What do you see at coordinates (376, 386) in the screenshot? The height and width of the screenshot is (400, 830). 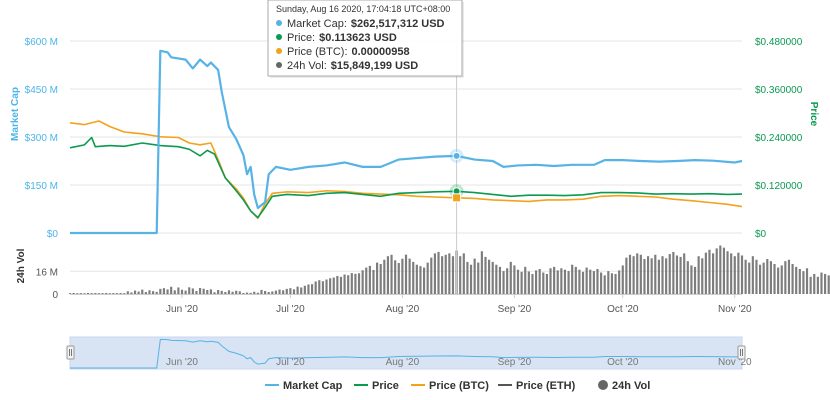 I see `legend-item-price: Price` at bounding box center [376, 386].